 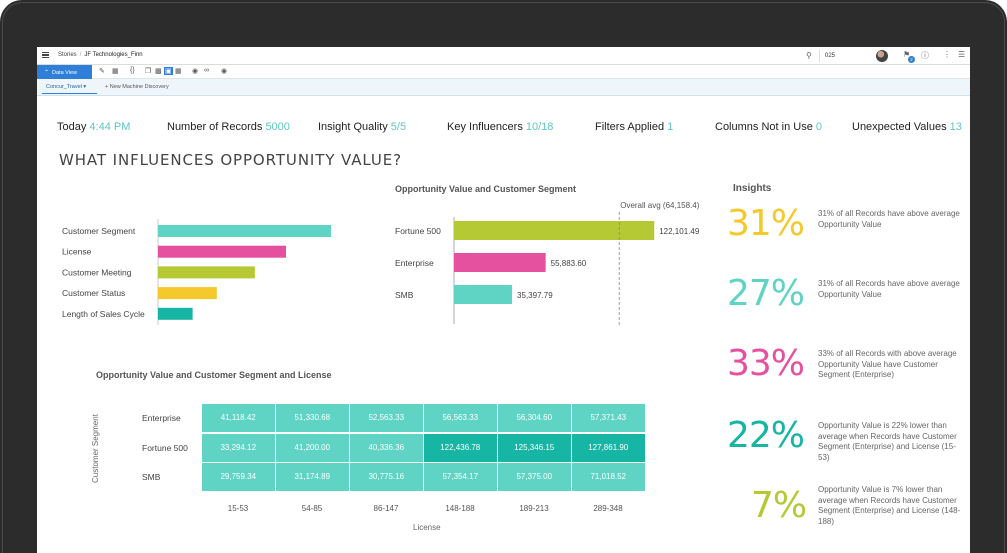 What do you see at coordinates (819, 127) in the screenshot?
I see `kpi-value: 0` at bounding box center [819, 127].